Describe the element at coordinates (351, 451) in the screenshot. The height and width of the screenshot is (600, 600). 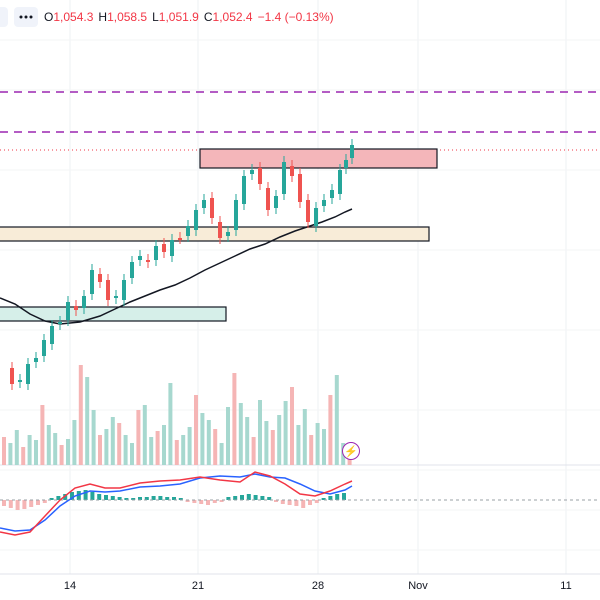
I see `flash-icon: ⚡` at that location.